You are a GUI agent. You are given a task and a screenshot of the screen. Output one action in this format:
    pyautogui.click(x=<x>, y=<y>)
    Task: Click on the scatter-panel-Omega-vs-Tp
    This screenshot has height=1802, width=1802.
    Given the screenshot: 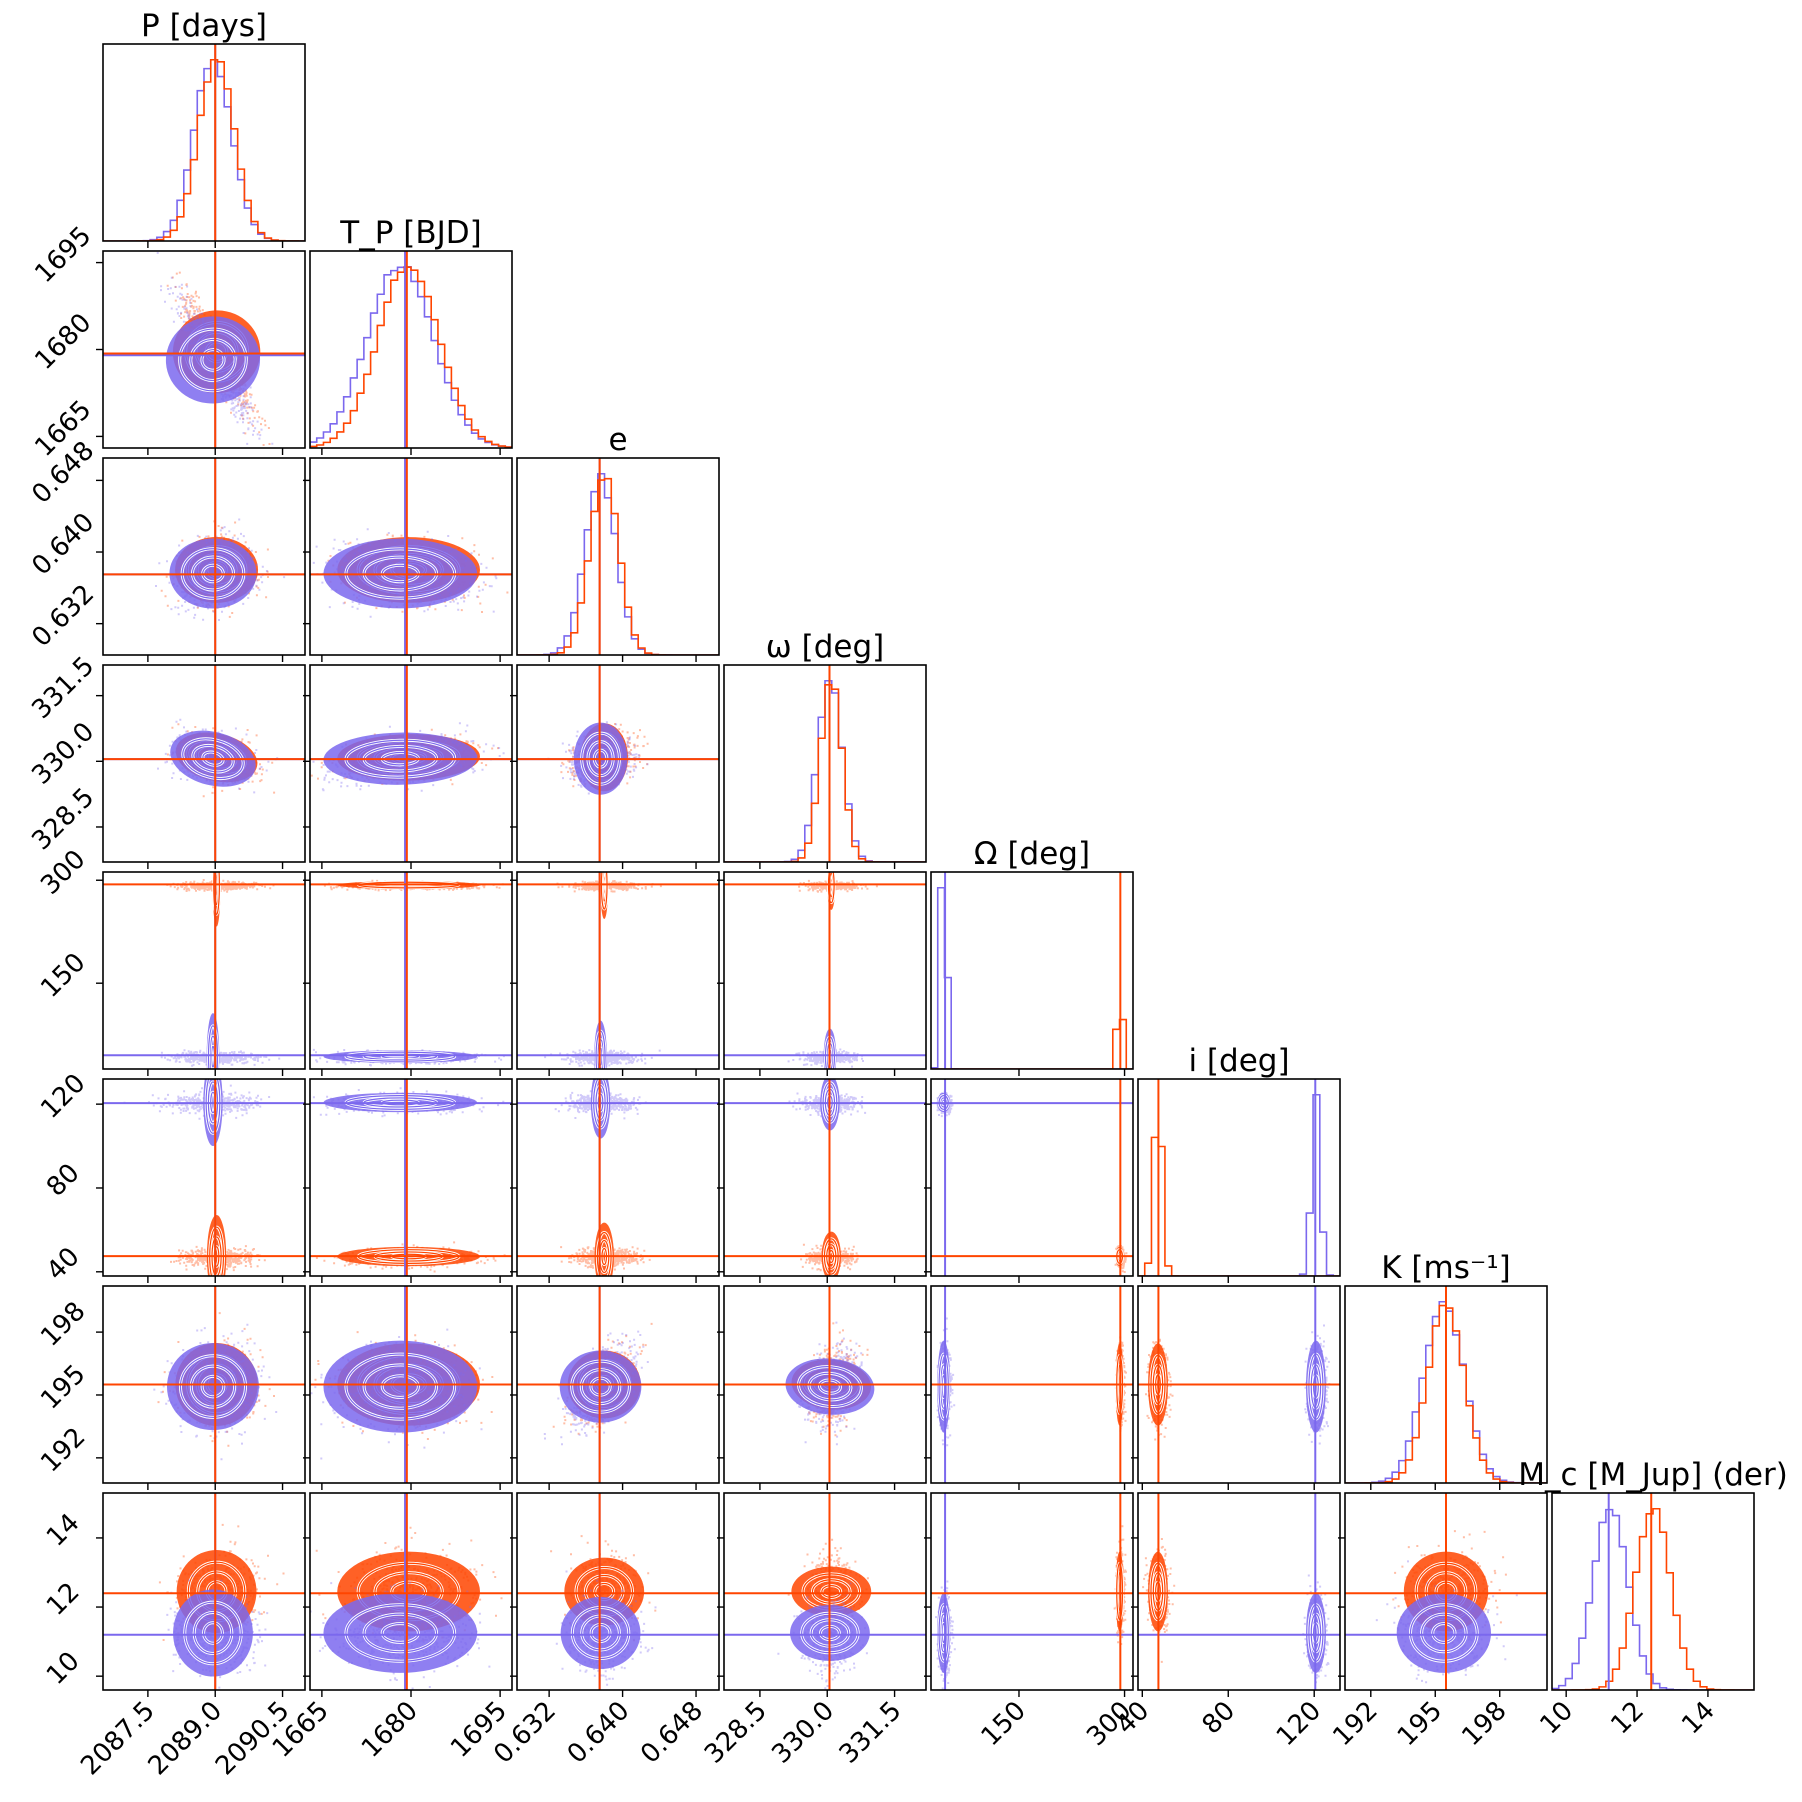 What is the action you would take?
    pyautogui.click(x=408, y=973)
    